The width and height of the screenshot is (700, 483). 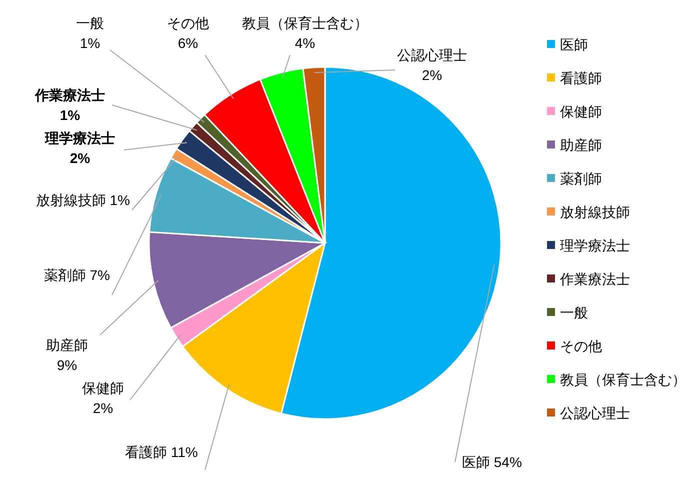 What do you see at coordinates (581, 112) in the screenshot?
I see `legend-label: 保健師` at bounding box center [581, 112].